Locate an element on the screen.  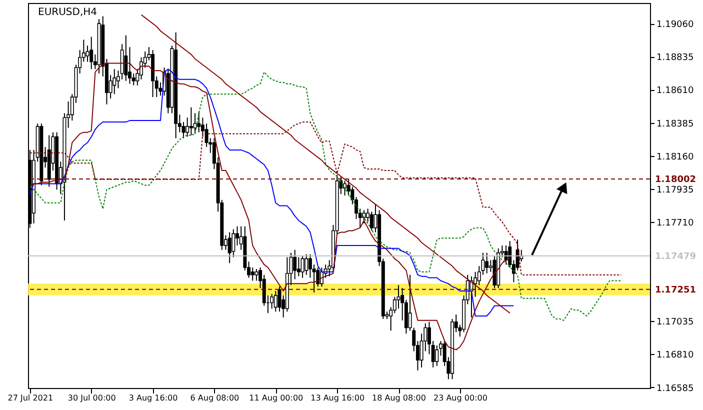
ref-line-label: 1.17251 is located at coordinates (675, 290).